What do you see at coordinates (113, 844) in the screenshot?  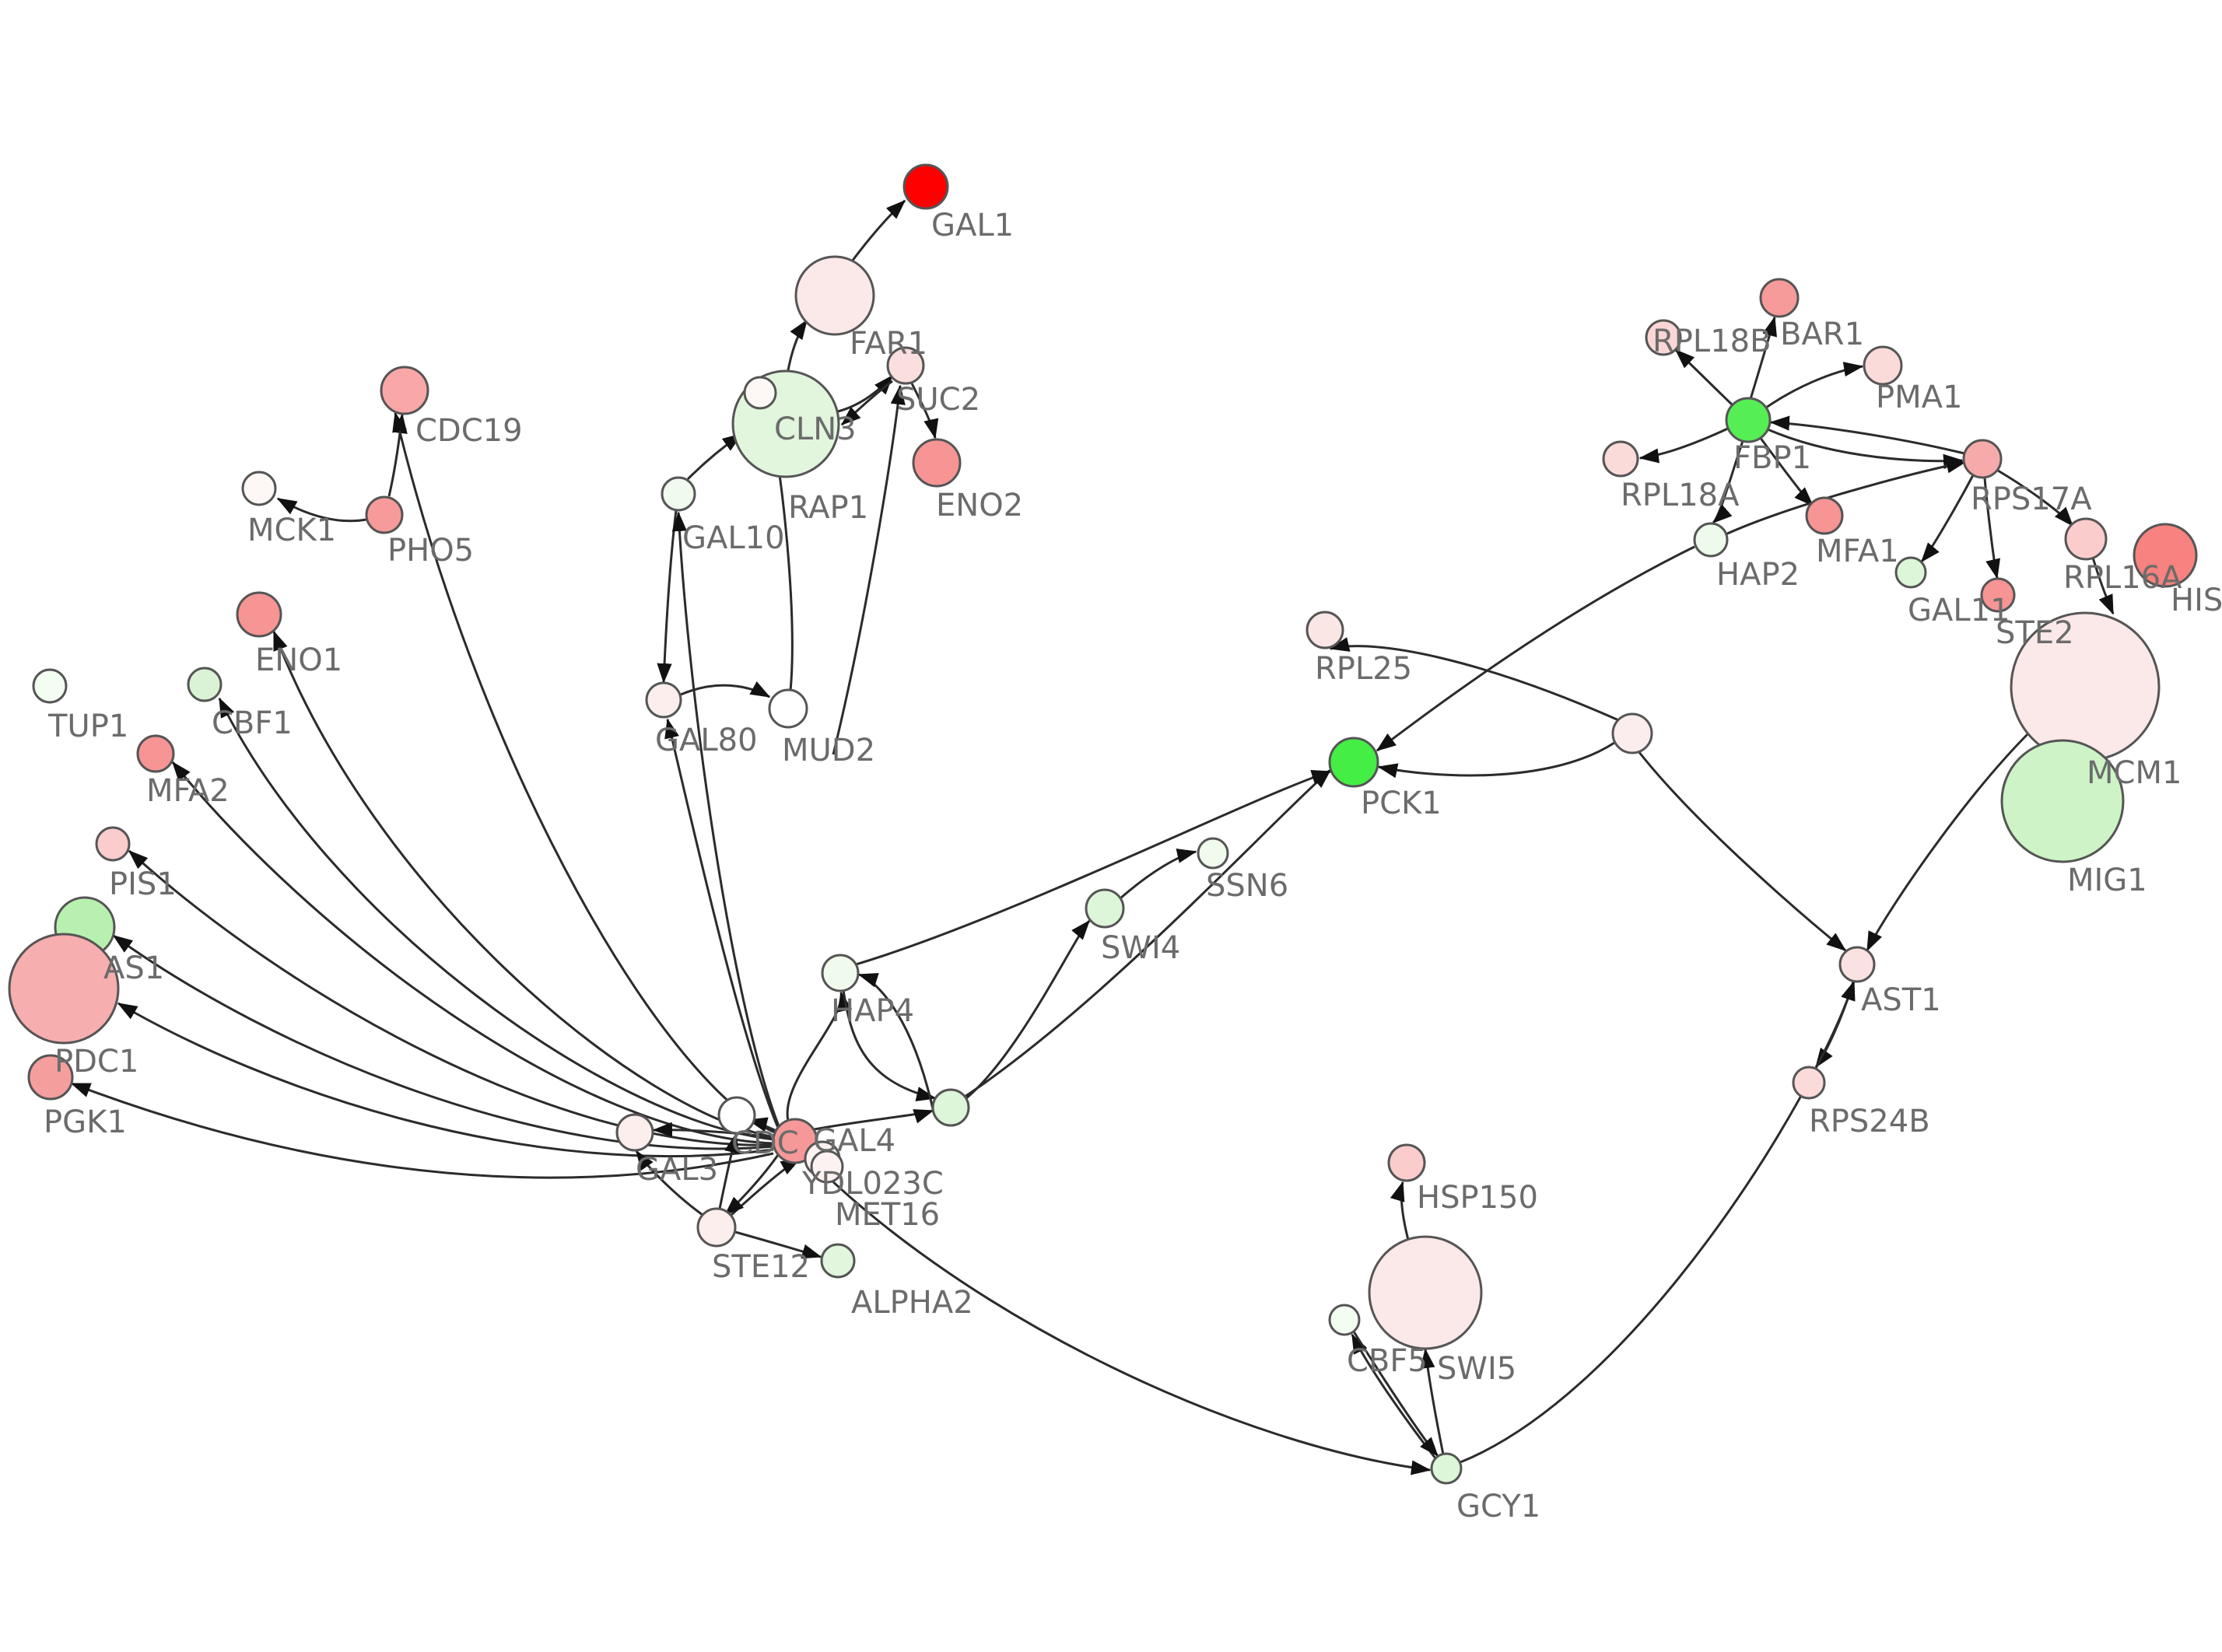 I see `node-pis1` at bounding box center [113, 844].